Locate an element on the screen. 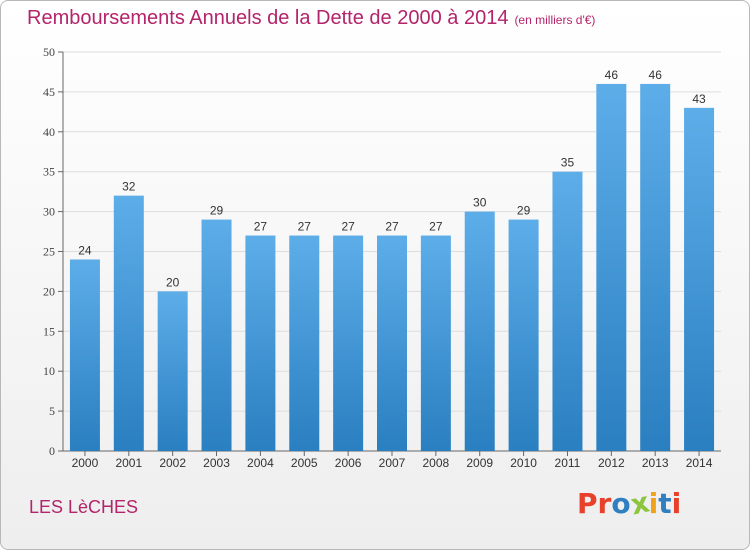 The height and width of the screenshot is (550, 750). x-tick-label: 2009 is located at coordinates (479, 463).